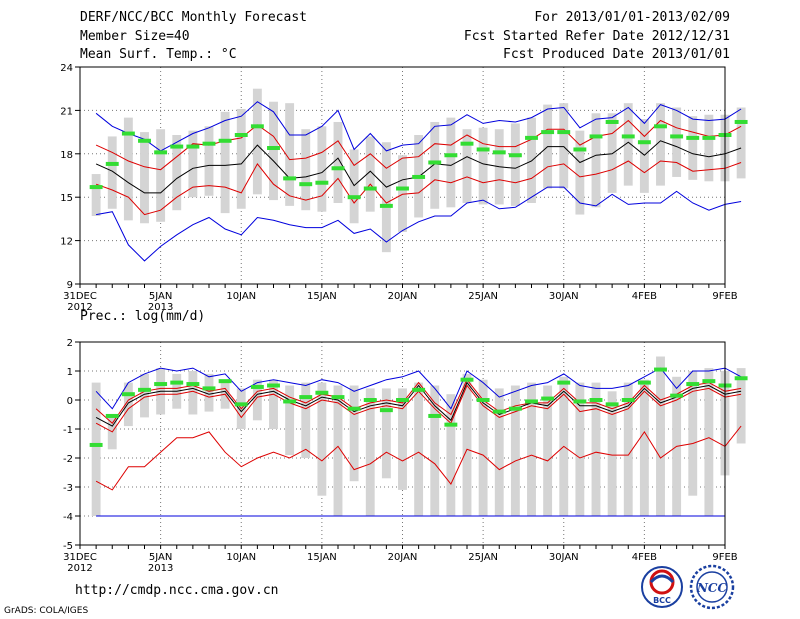  I want to click on precip-ytick-label: 0, so click(70, 401).